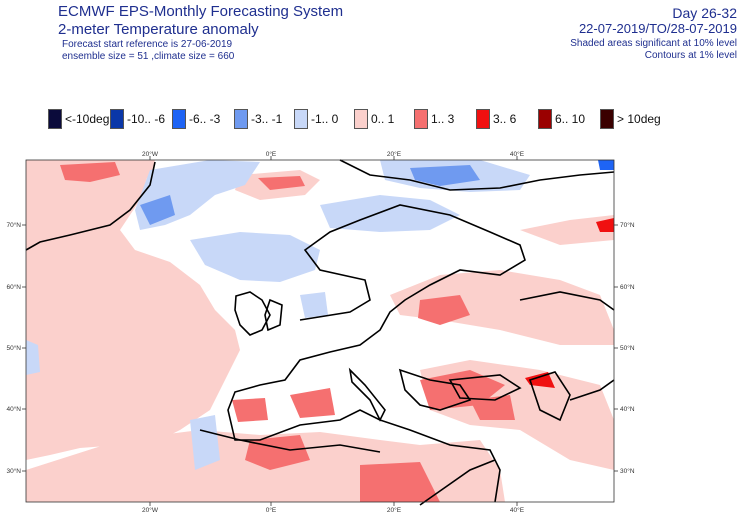 The height and width of the screenshot is (521, 745). Describe the element at coordinates (690, 55) in the screenshot. I see `contour-note: Contours at 1% level` at that location.